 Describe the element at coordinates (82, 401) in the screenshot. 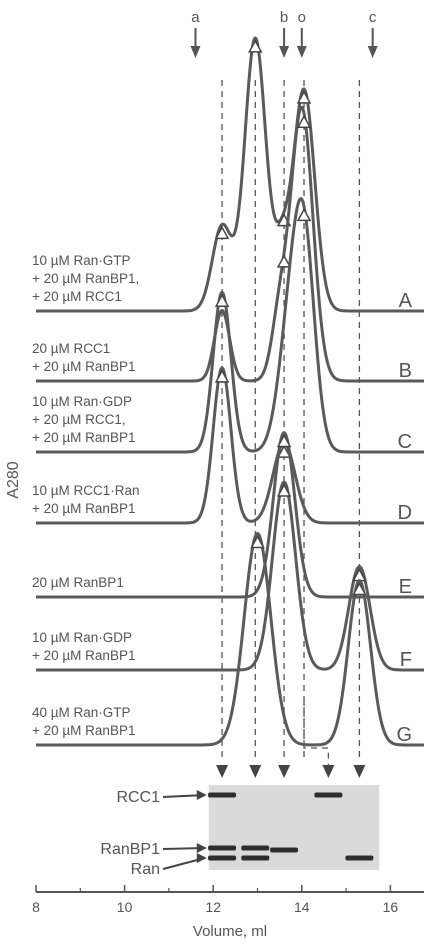

I see `trace-legend-C-0: 10 µM Ran·GDP` at that location.